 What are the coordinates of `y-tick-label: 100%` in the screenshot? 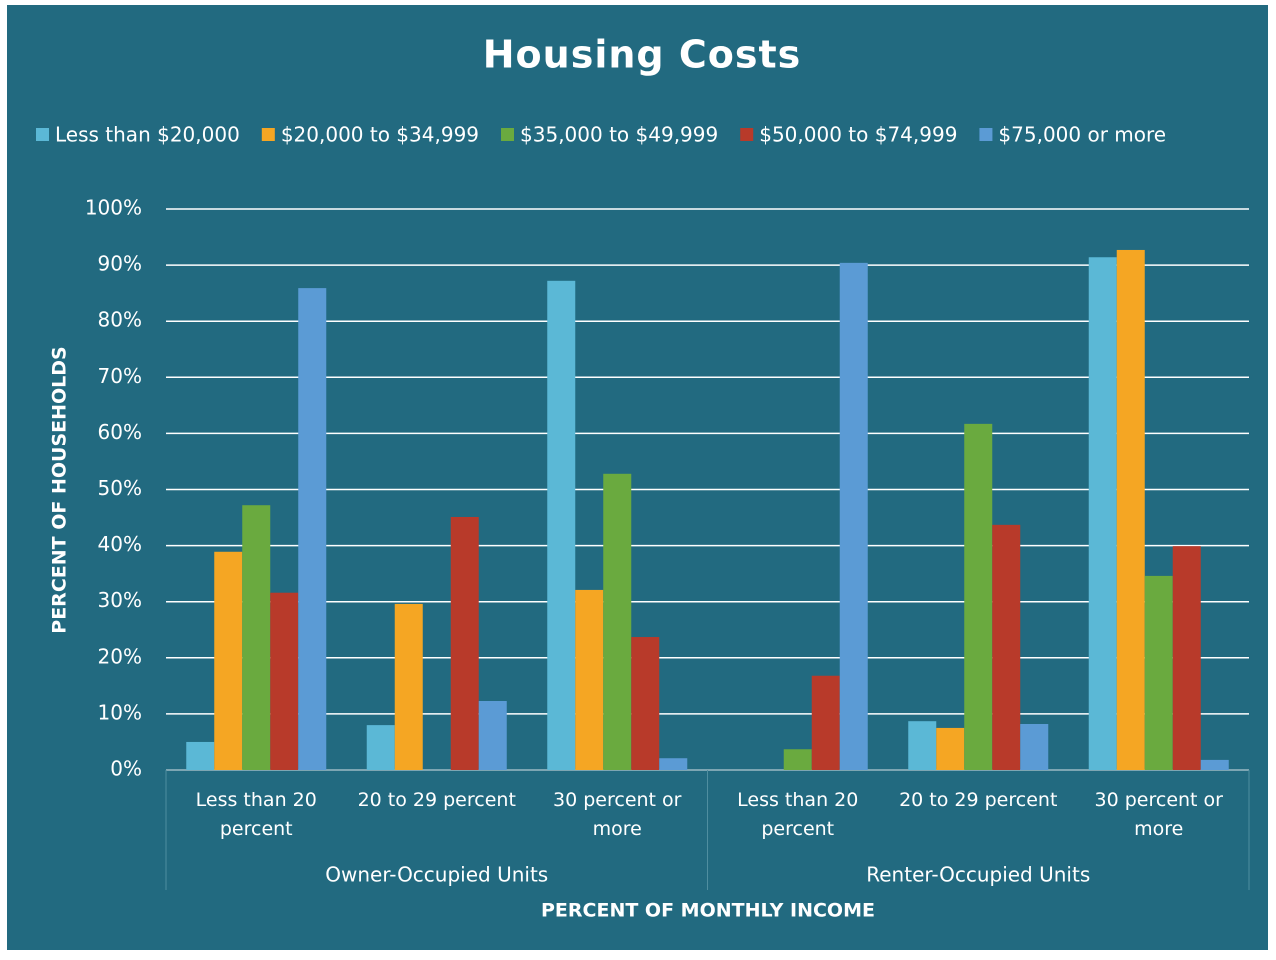 It's located at (113, 208).